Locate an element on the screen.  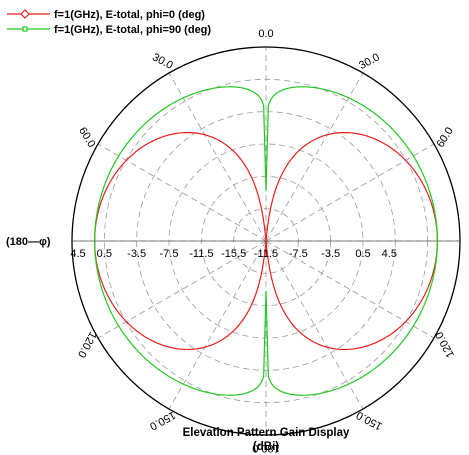
radial-tick-label: -15.5 is located at coordinates (233, 254).